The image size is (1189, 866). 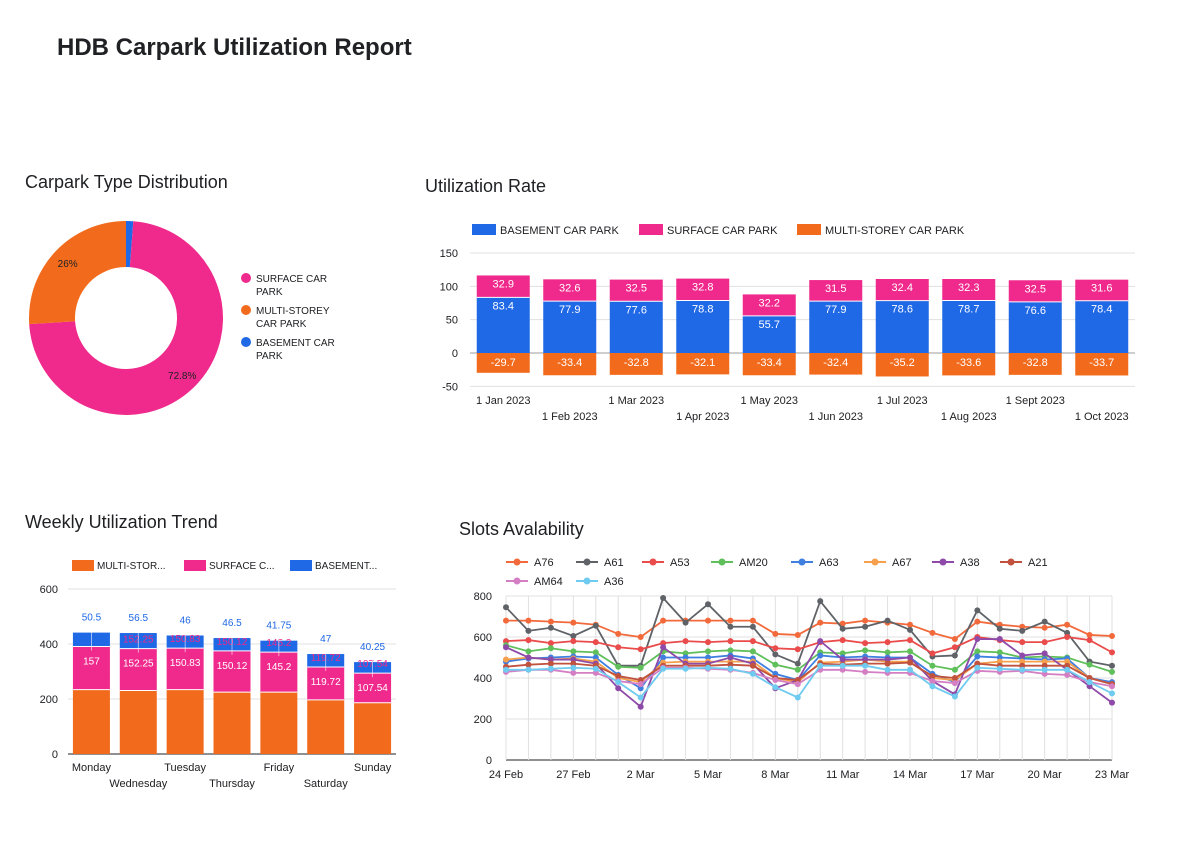 I want to click on x-tick-label: Sunday, so click(x=373, y=768).